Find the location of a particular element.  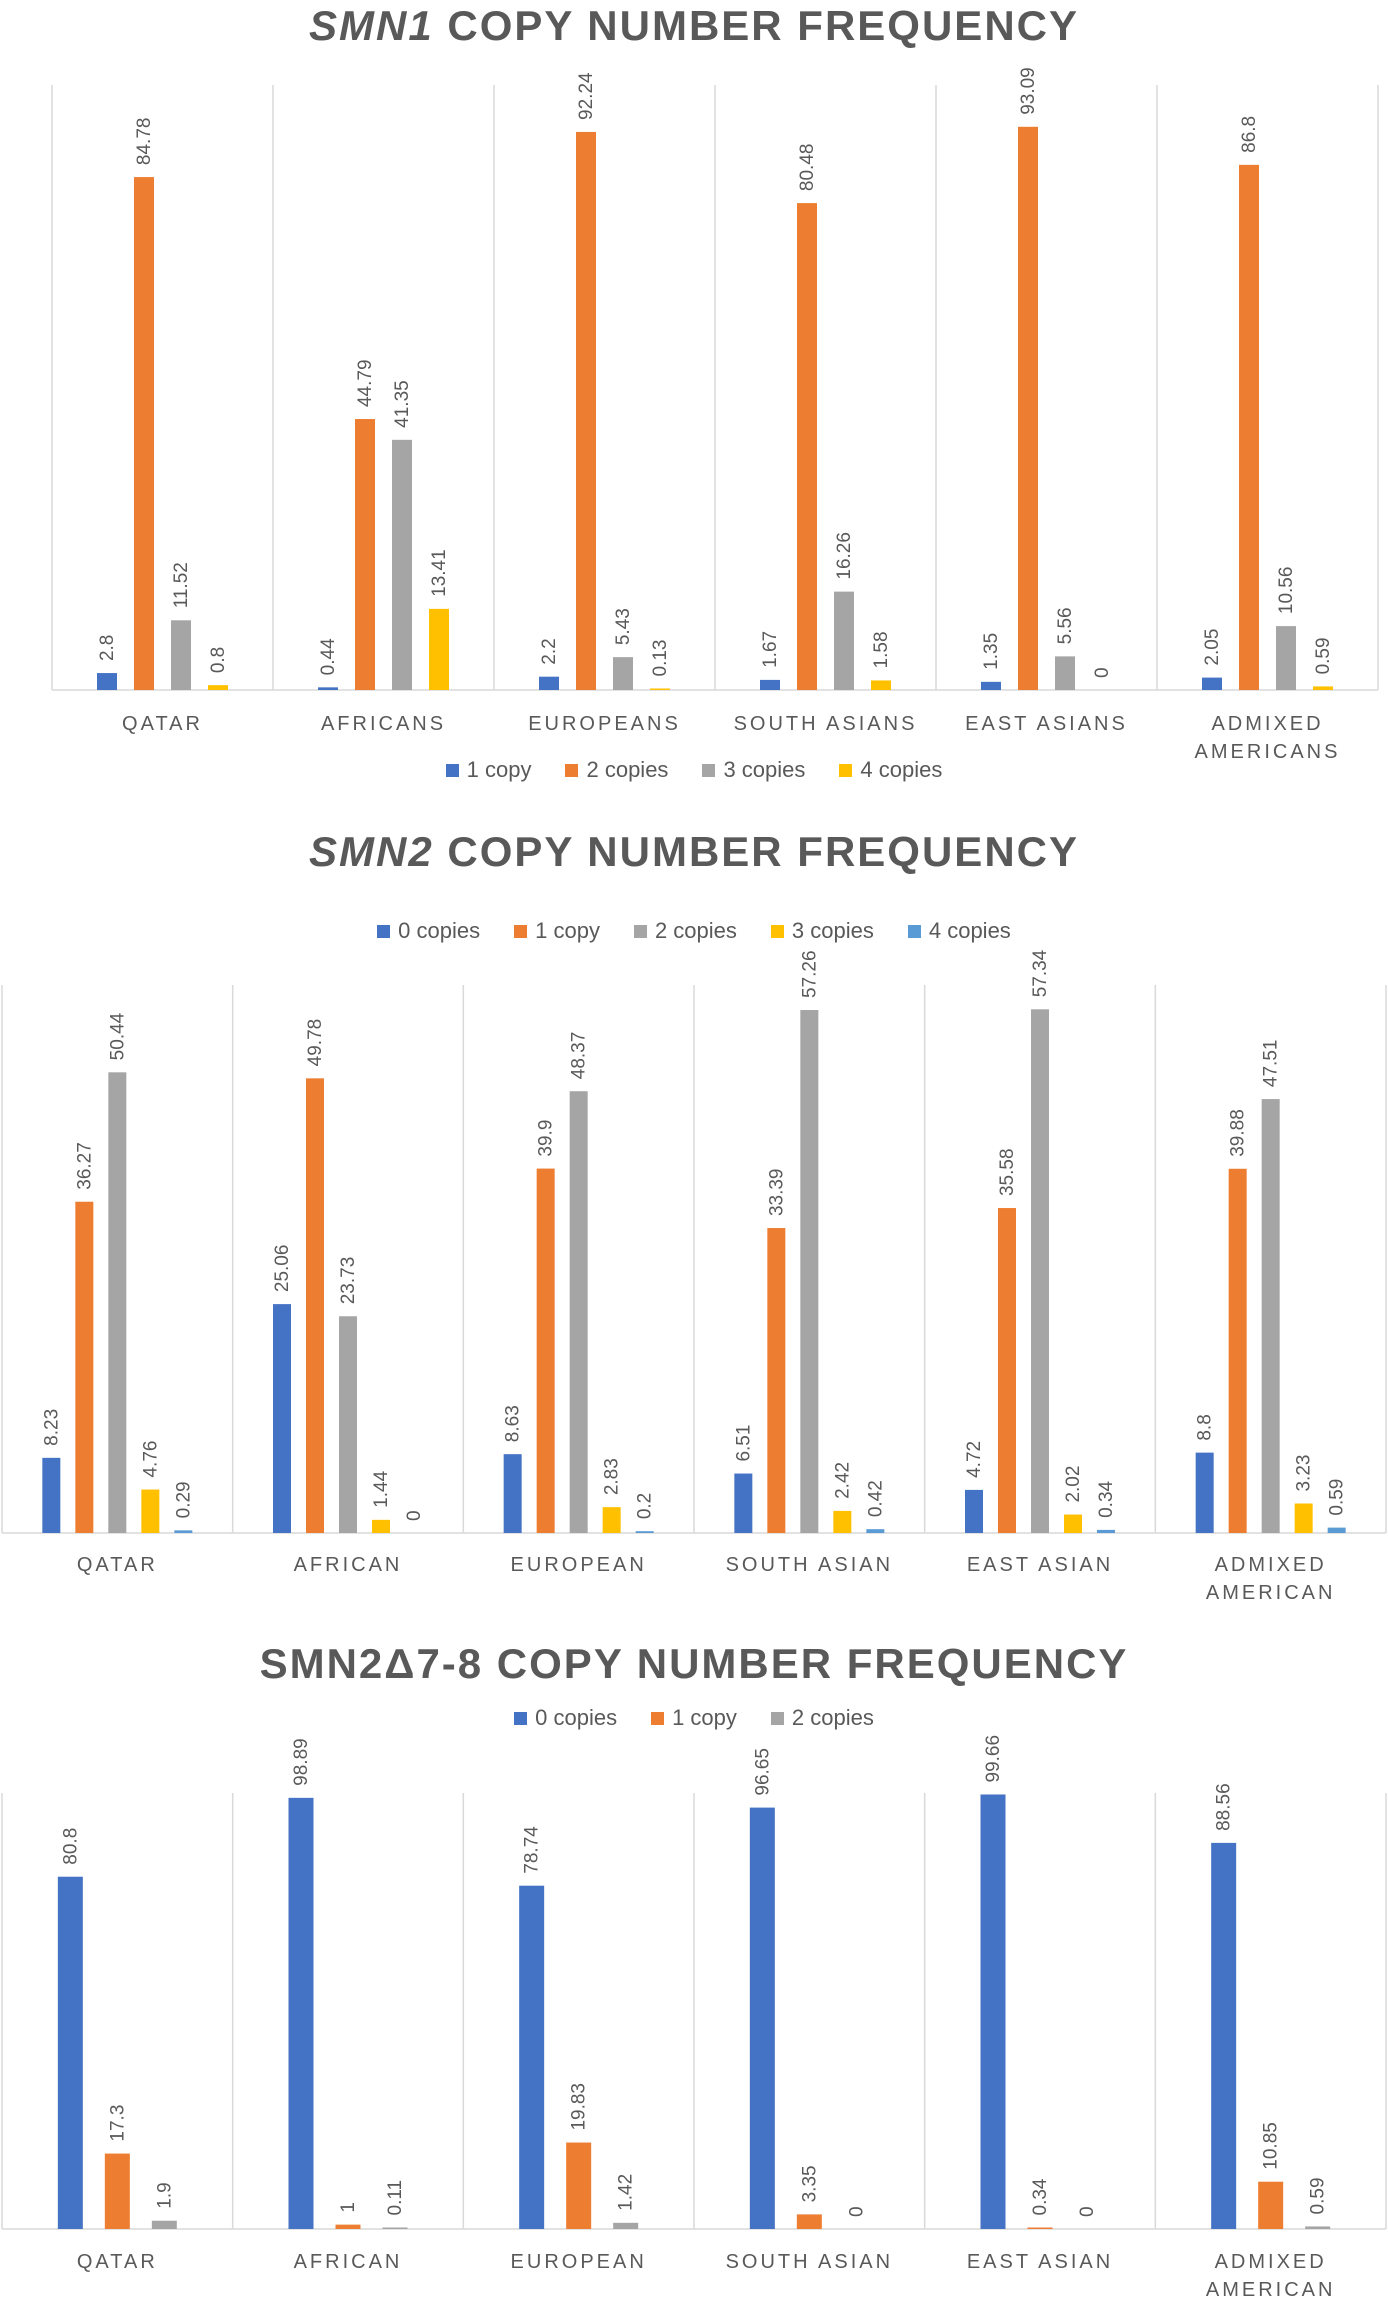

legend-item-3-copies: 3 copies is located at coordinates (753, 770).